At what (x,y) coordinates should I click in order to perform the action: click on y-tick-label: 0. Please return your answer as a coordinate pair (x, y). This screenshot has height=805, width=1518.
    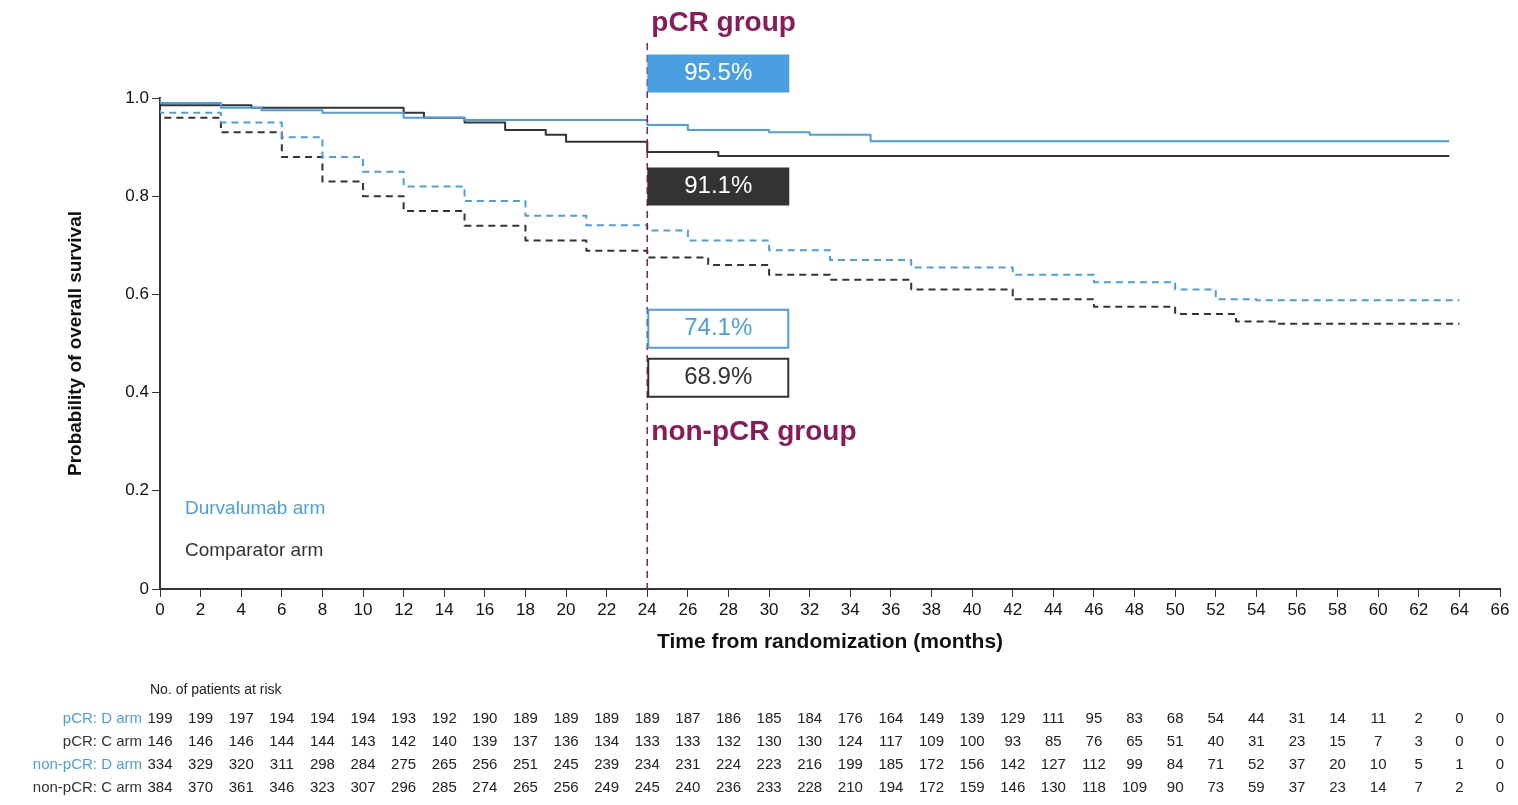
    Looking at the image, I should click on (144, 588).